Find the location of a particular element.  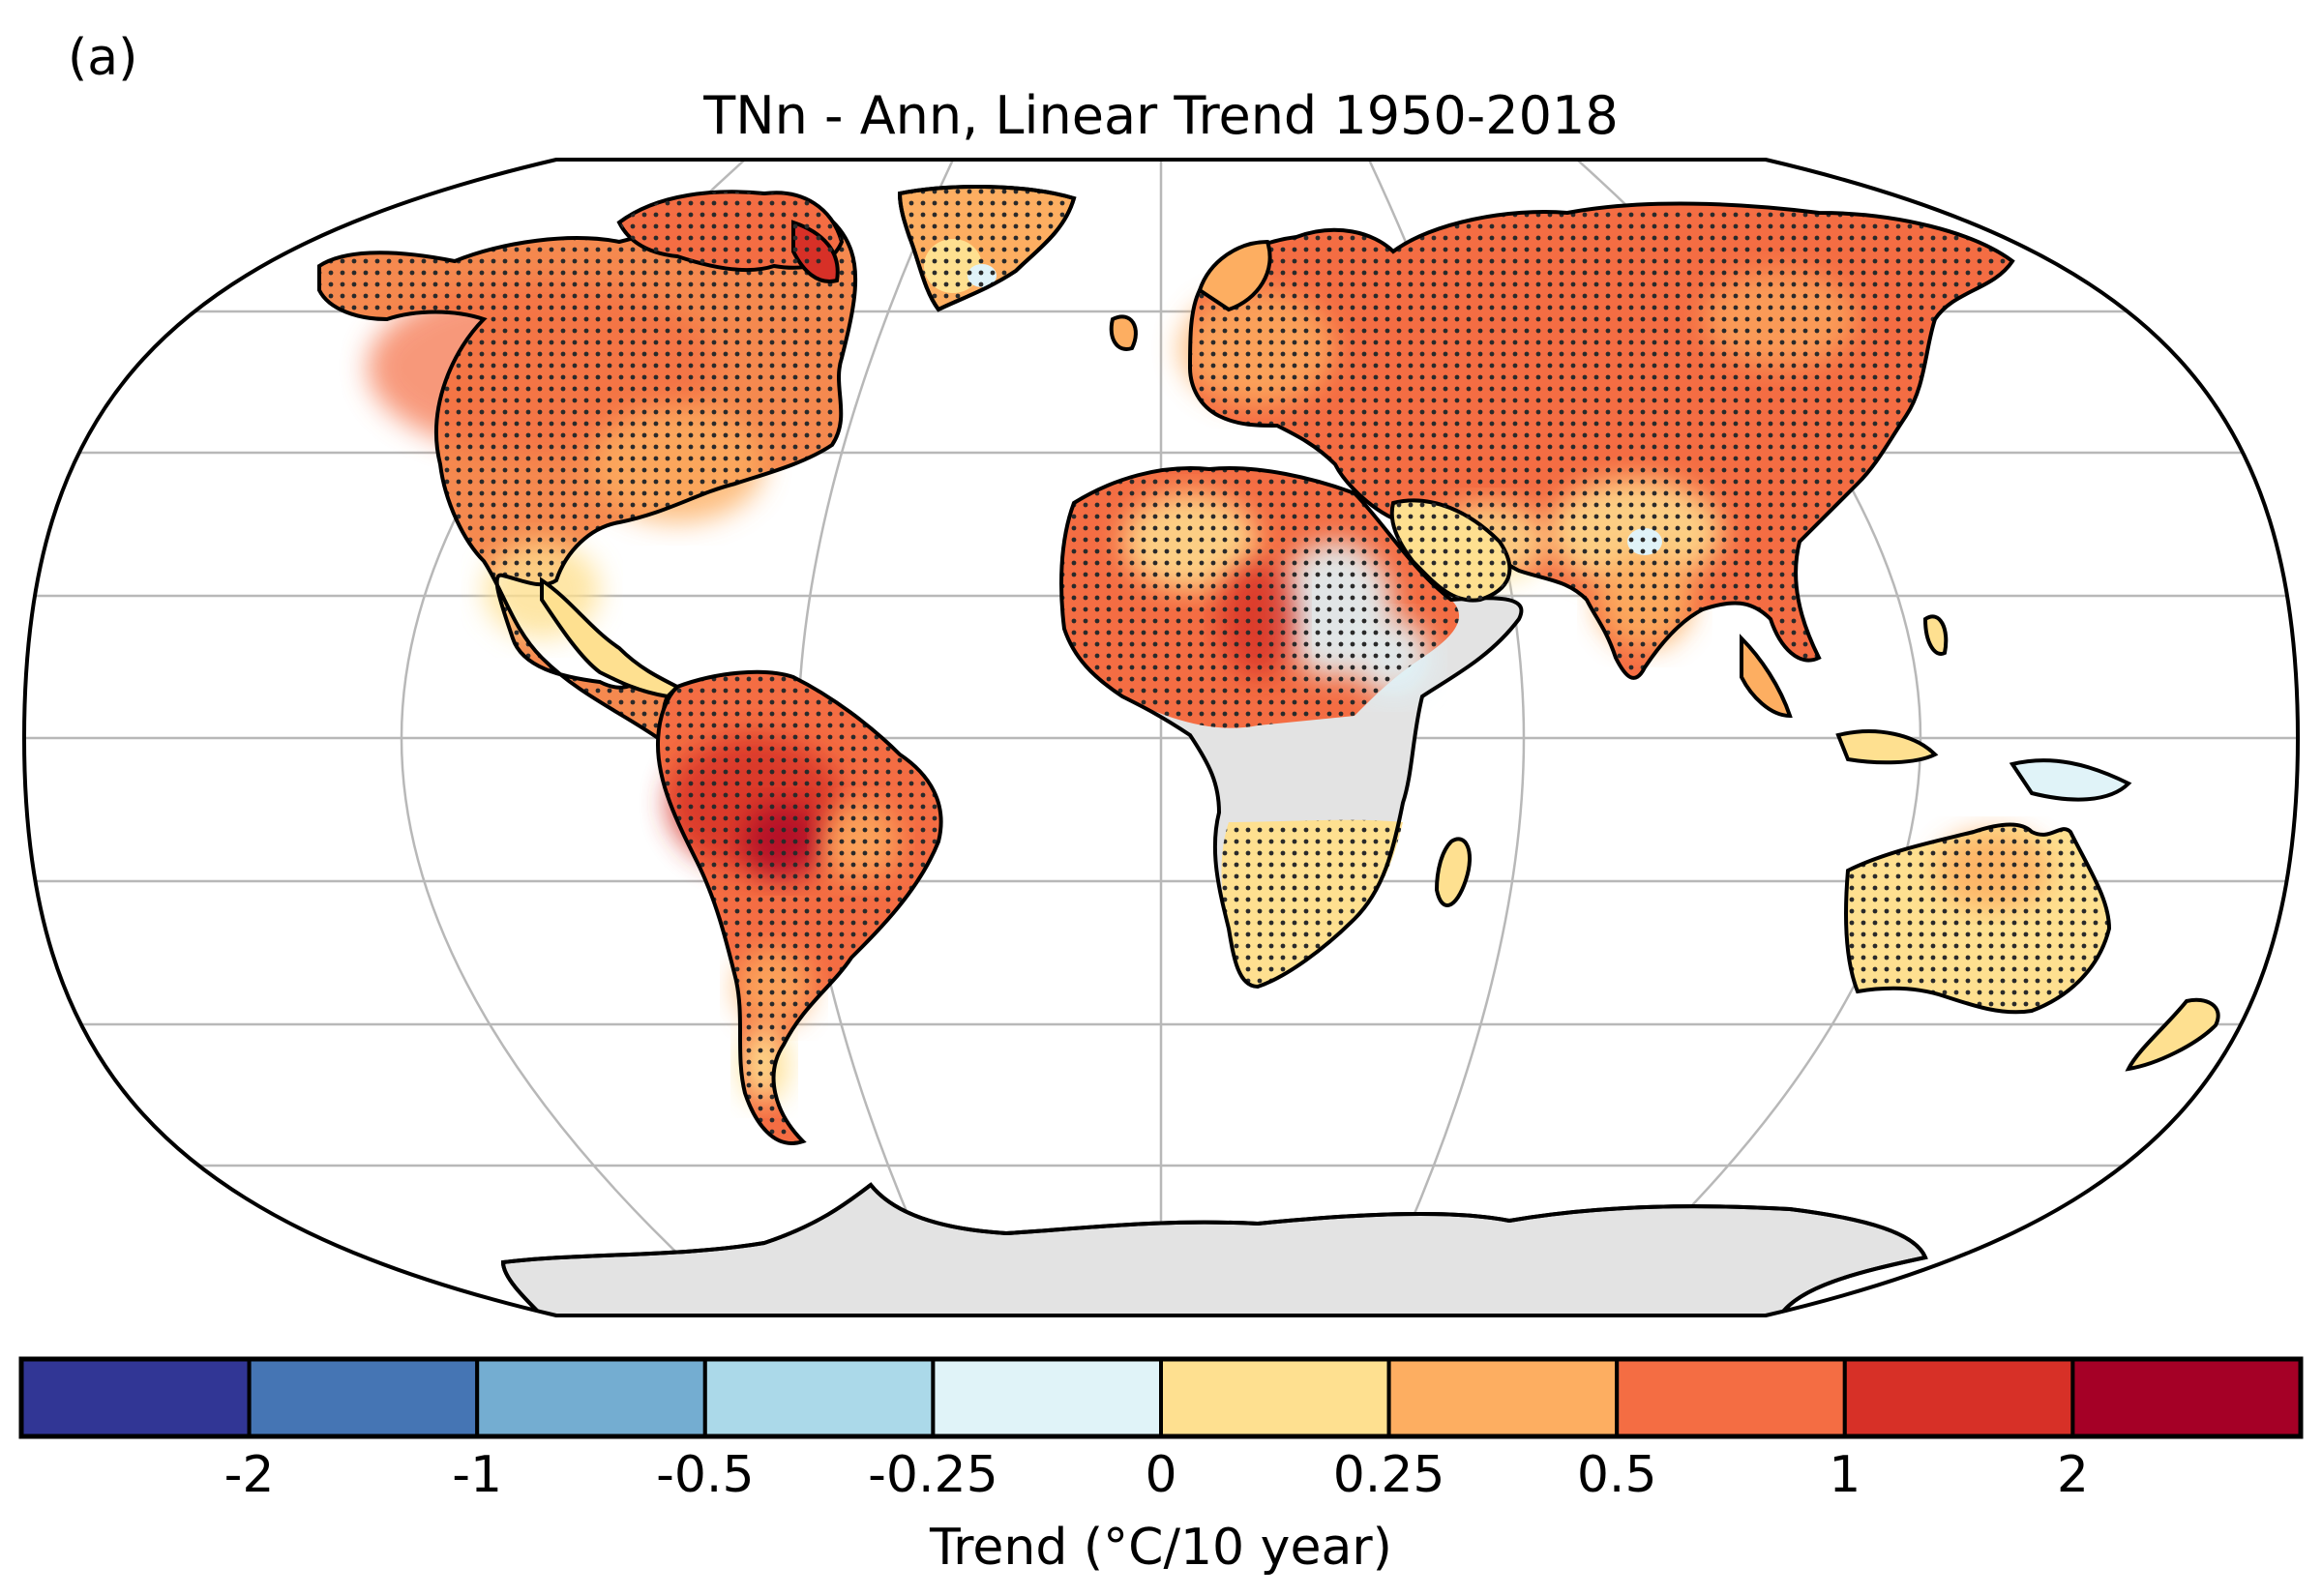

south-america is located at coordinates (799, 907).